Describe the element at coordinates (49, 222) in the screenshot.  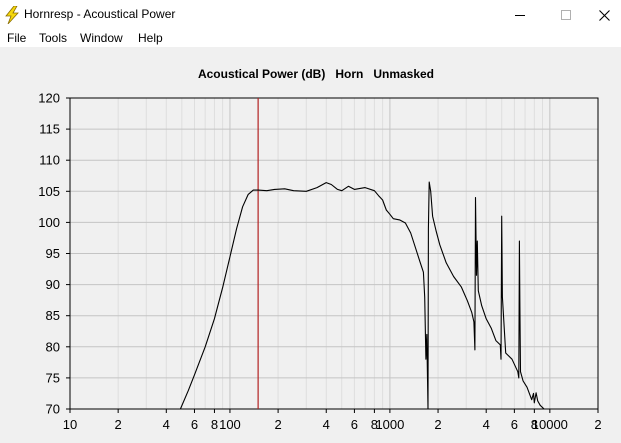
I see `y-tick-label: 100` at that location.